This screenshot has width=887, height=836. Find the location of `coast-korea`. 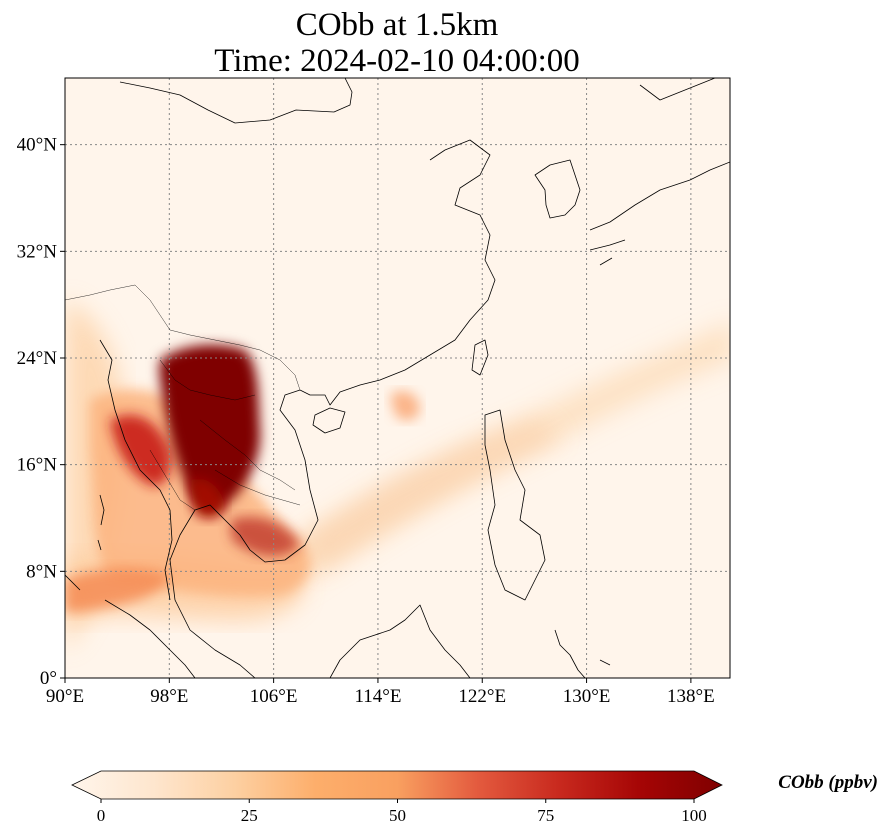

coast-korea is located at coordinates (557, 189).